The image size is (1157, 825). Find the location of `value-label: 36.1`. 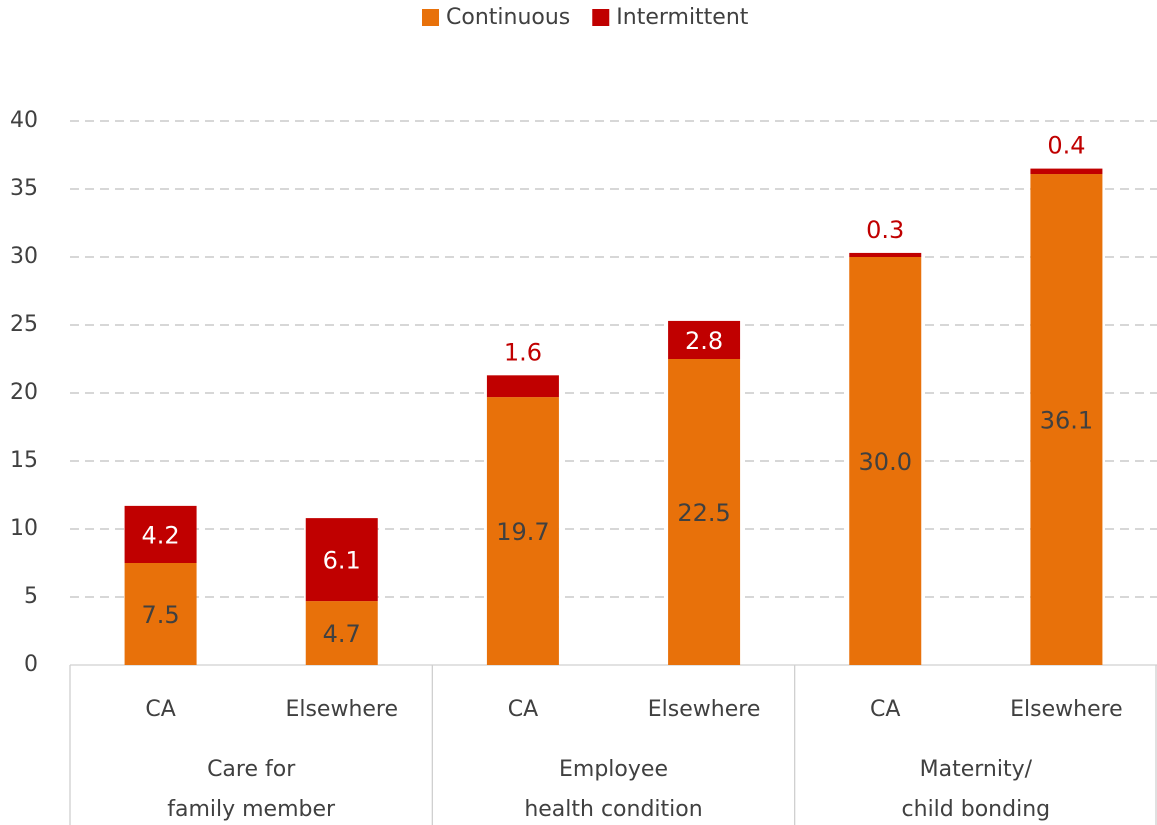

value-label: 36.1 is located at coordinates (1066, 421).